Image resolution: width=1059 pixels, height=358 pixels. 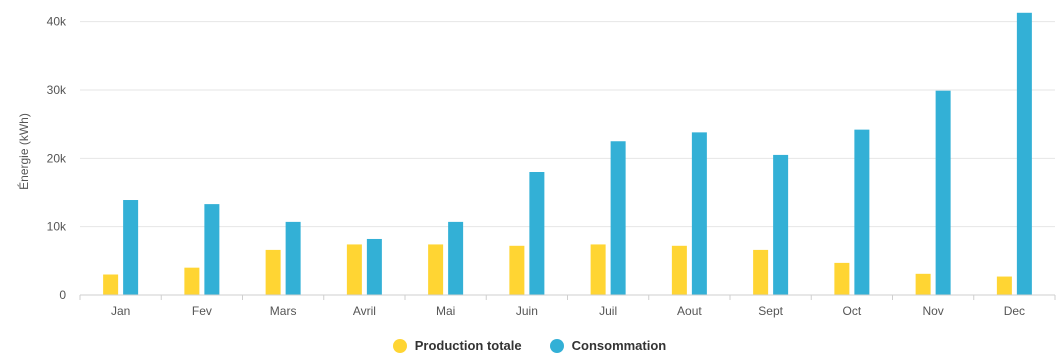 What do you see at coordinates (445, 311) in the screenshot?
I see `x-tick-label: Mai` at bounding box center [445, 311].